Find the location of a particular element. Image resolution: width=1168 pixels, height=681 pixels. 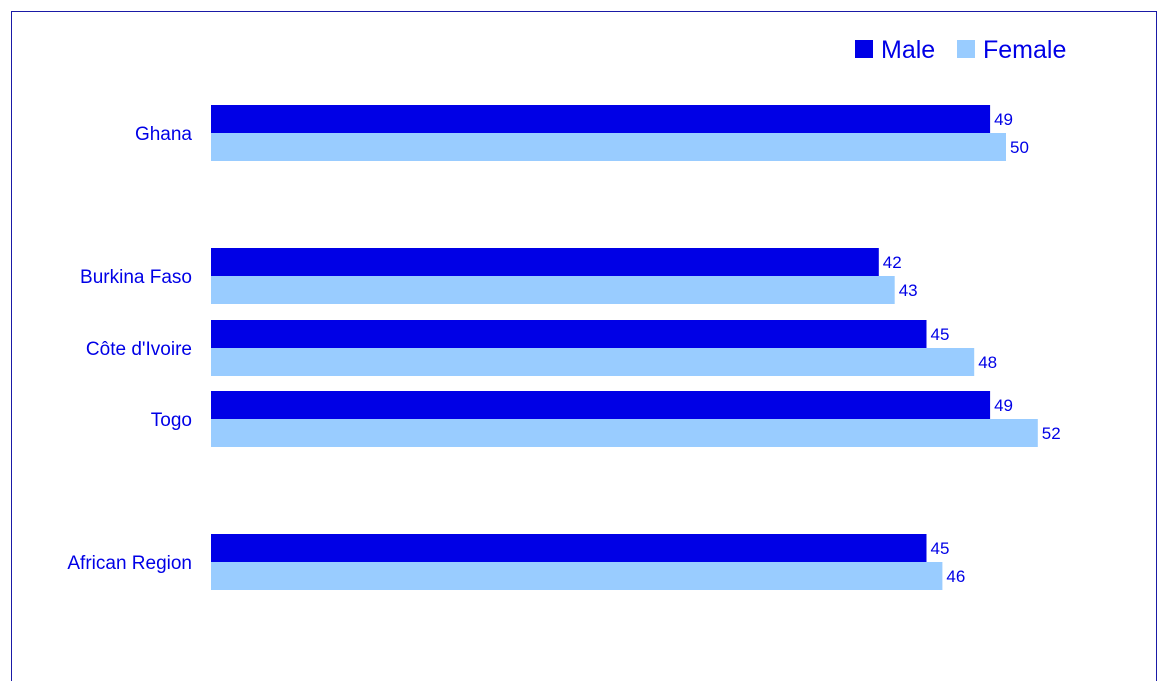

legend-swatch-female is located at coordinates (966, 49).